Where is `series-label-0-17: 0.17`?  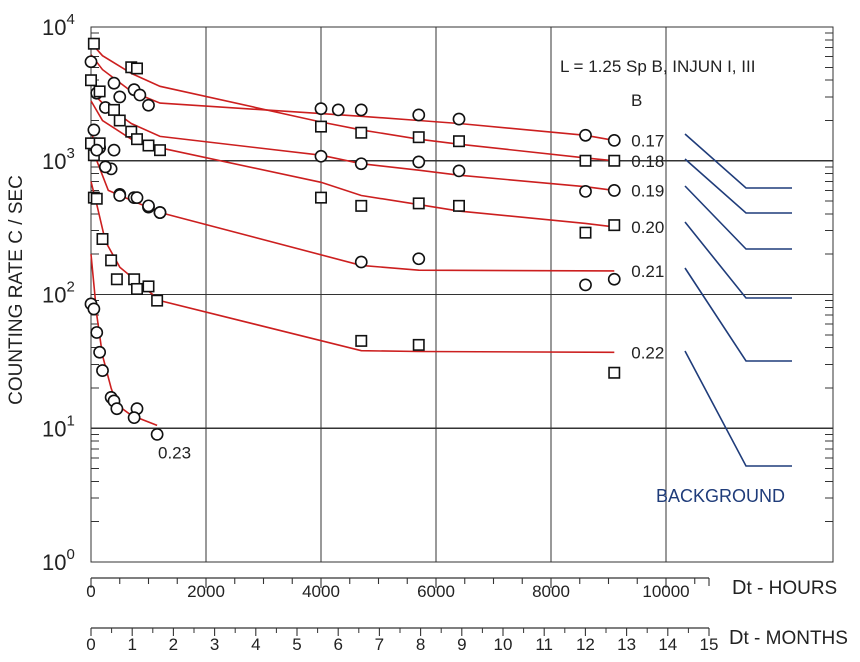
series-label-0-17: 0.17 is located at coordinates (647, 140).